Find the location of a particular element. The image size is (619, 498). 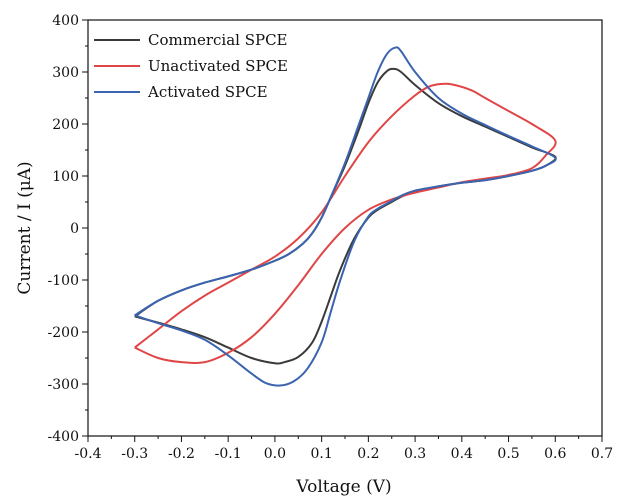

x-tick-label: 0.2 is located at coordinates (368, 454).